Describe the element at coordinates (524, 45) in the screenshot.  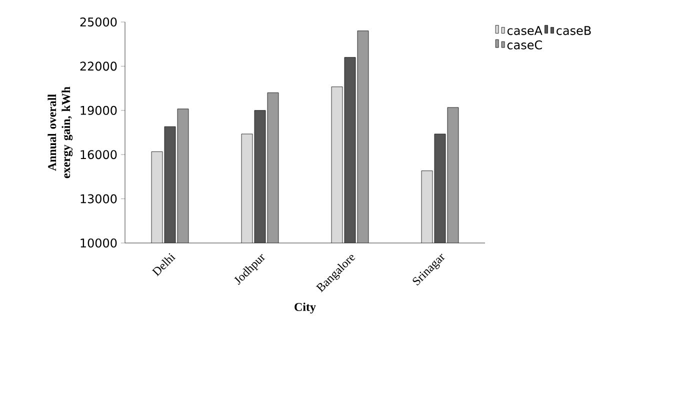
I see `legend-label: caseC` at that location.